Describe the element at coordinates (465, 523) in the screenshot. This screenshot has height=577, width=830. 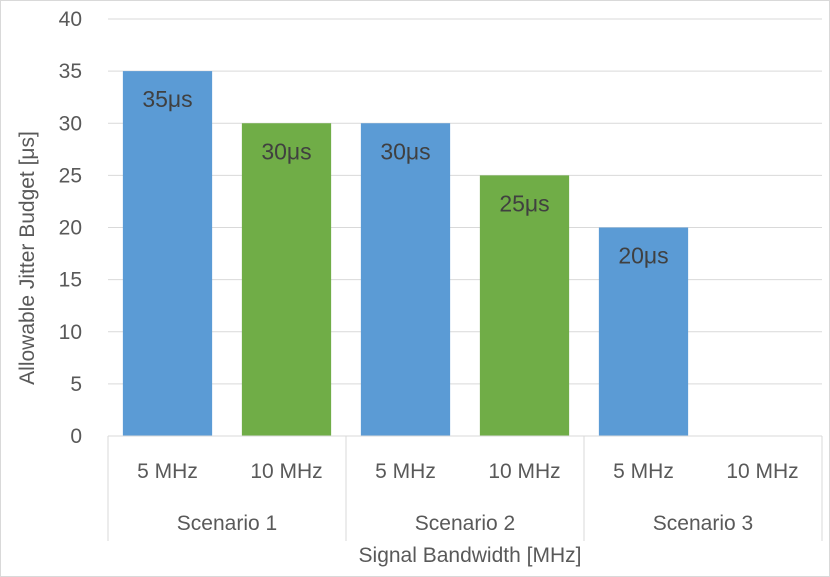
I see `group-label: Scenario 2` at that location.